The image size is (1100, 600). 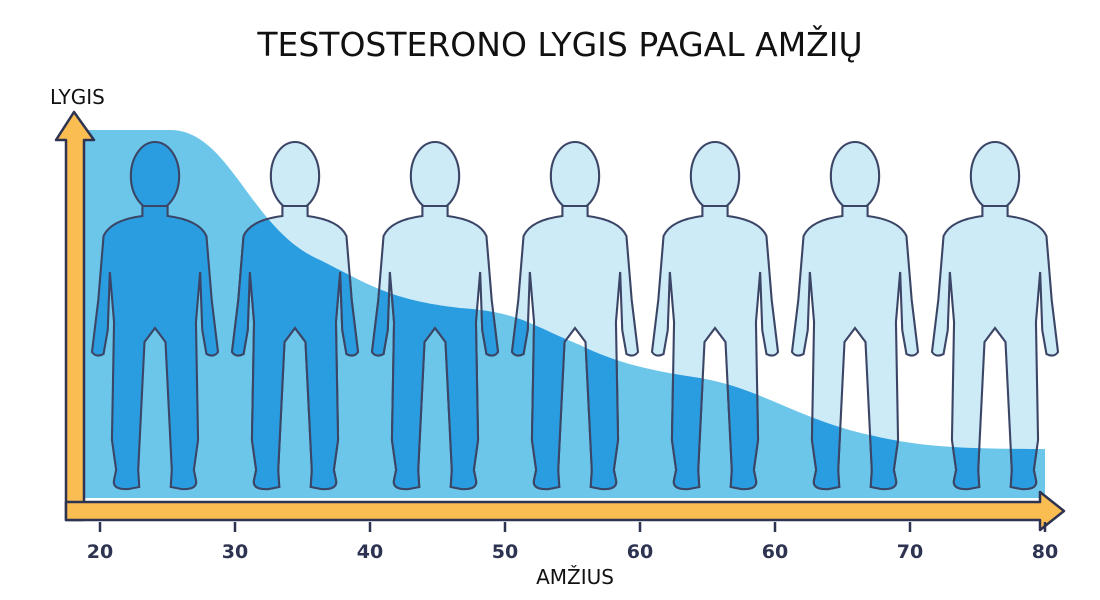 I want to click on x-tick-label: 80, so click(x=1045, y=552).